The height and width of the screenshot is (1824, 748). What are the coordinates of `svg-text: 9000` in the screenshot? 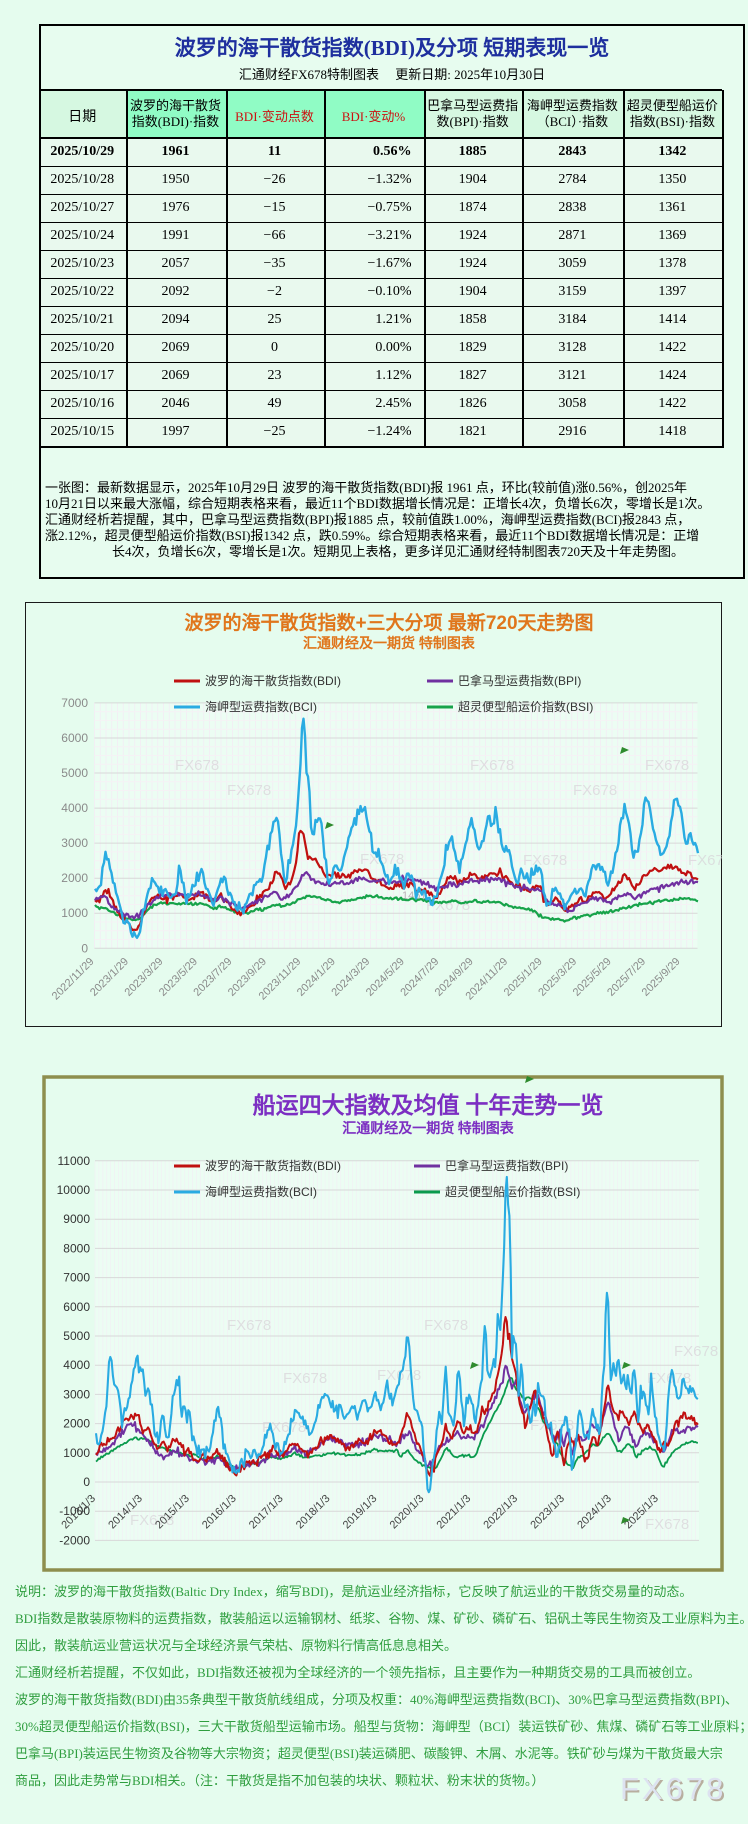 It's located at (76, 1219).